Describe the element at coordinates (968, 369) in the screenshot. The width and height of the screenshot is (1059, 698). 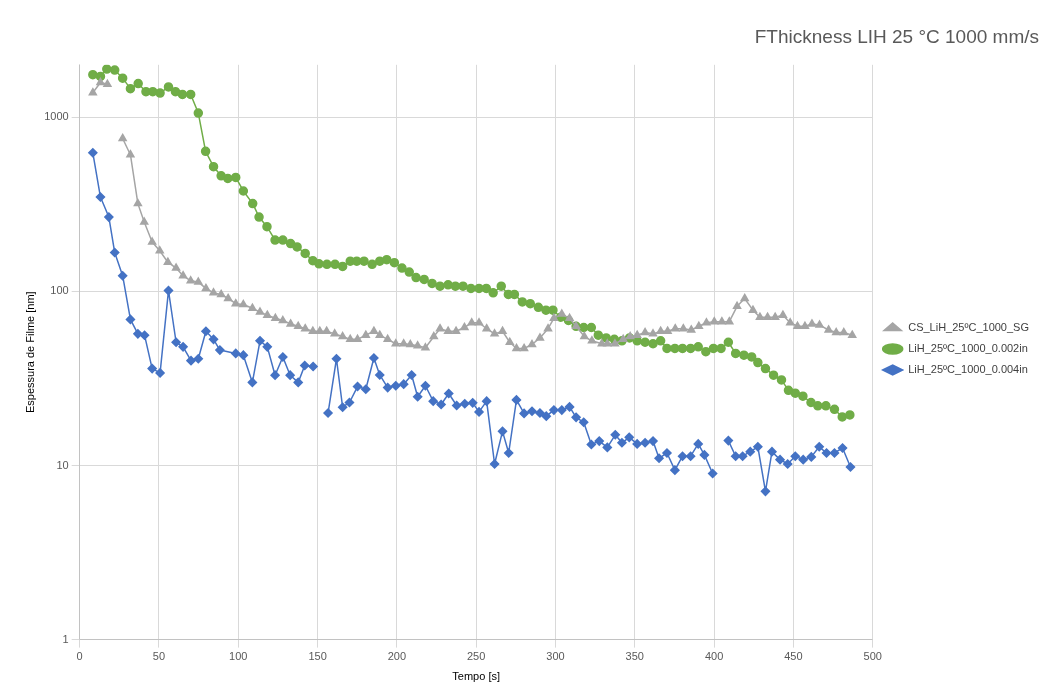
I see `legend-label: LiH_25ºC_1000_0.004in` at that location.